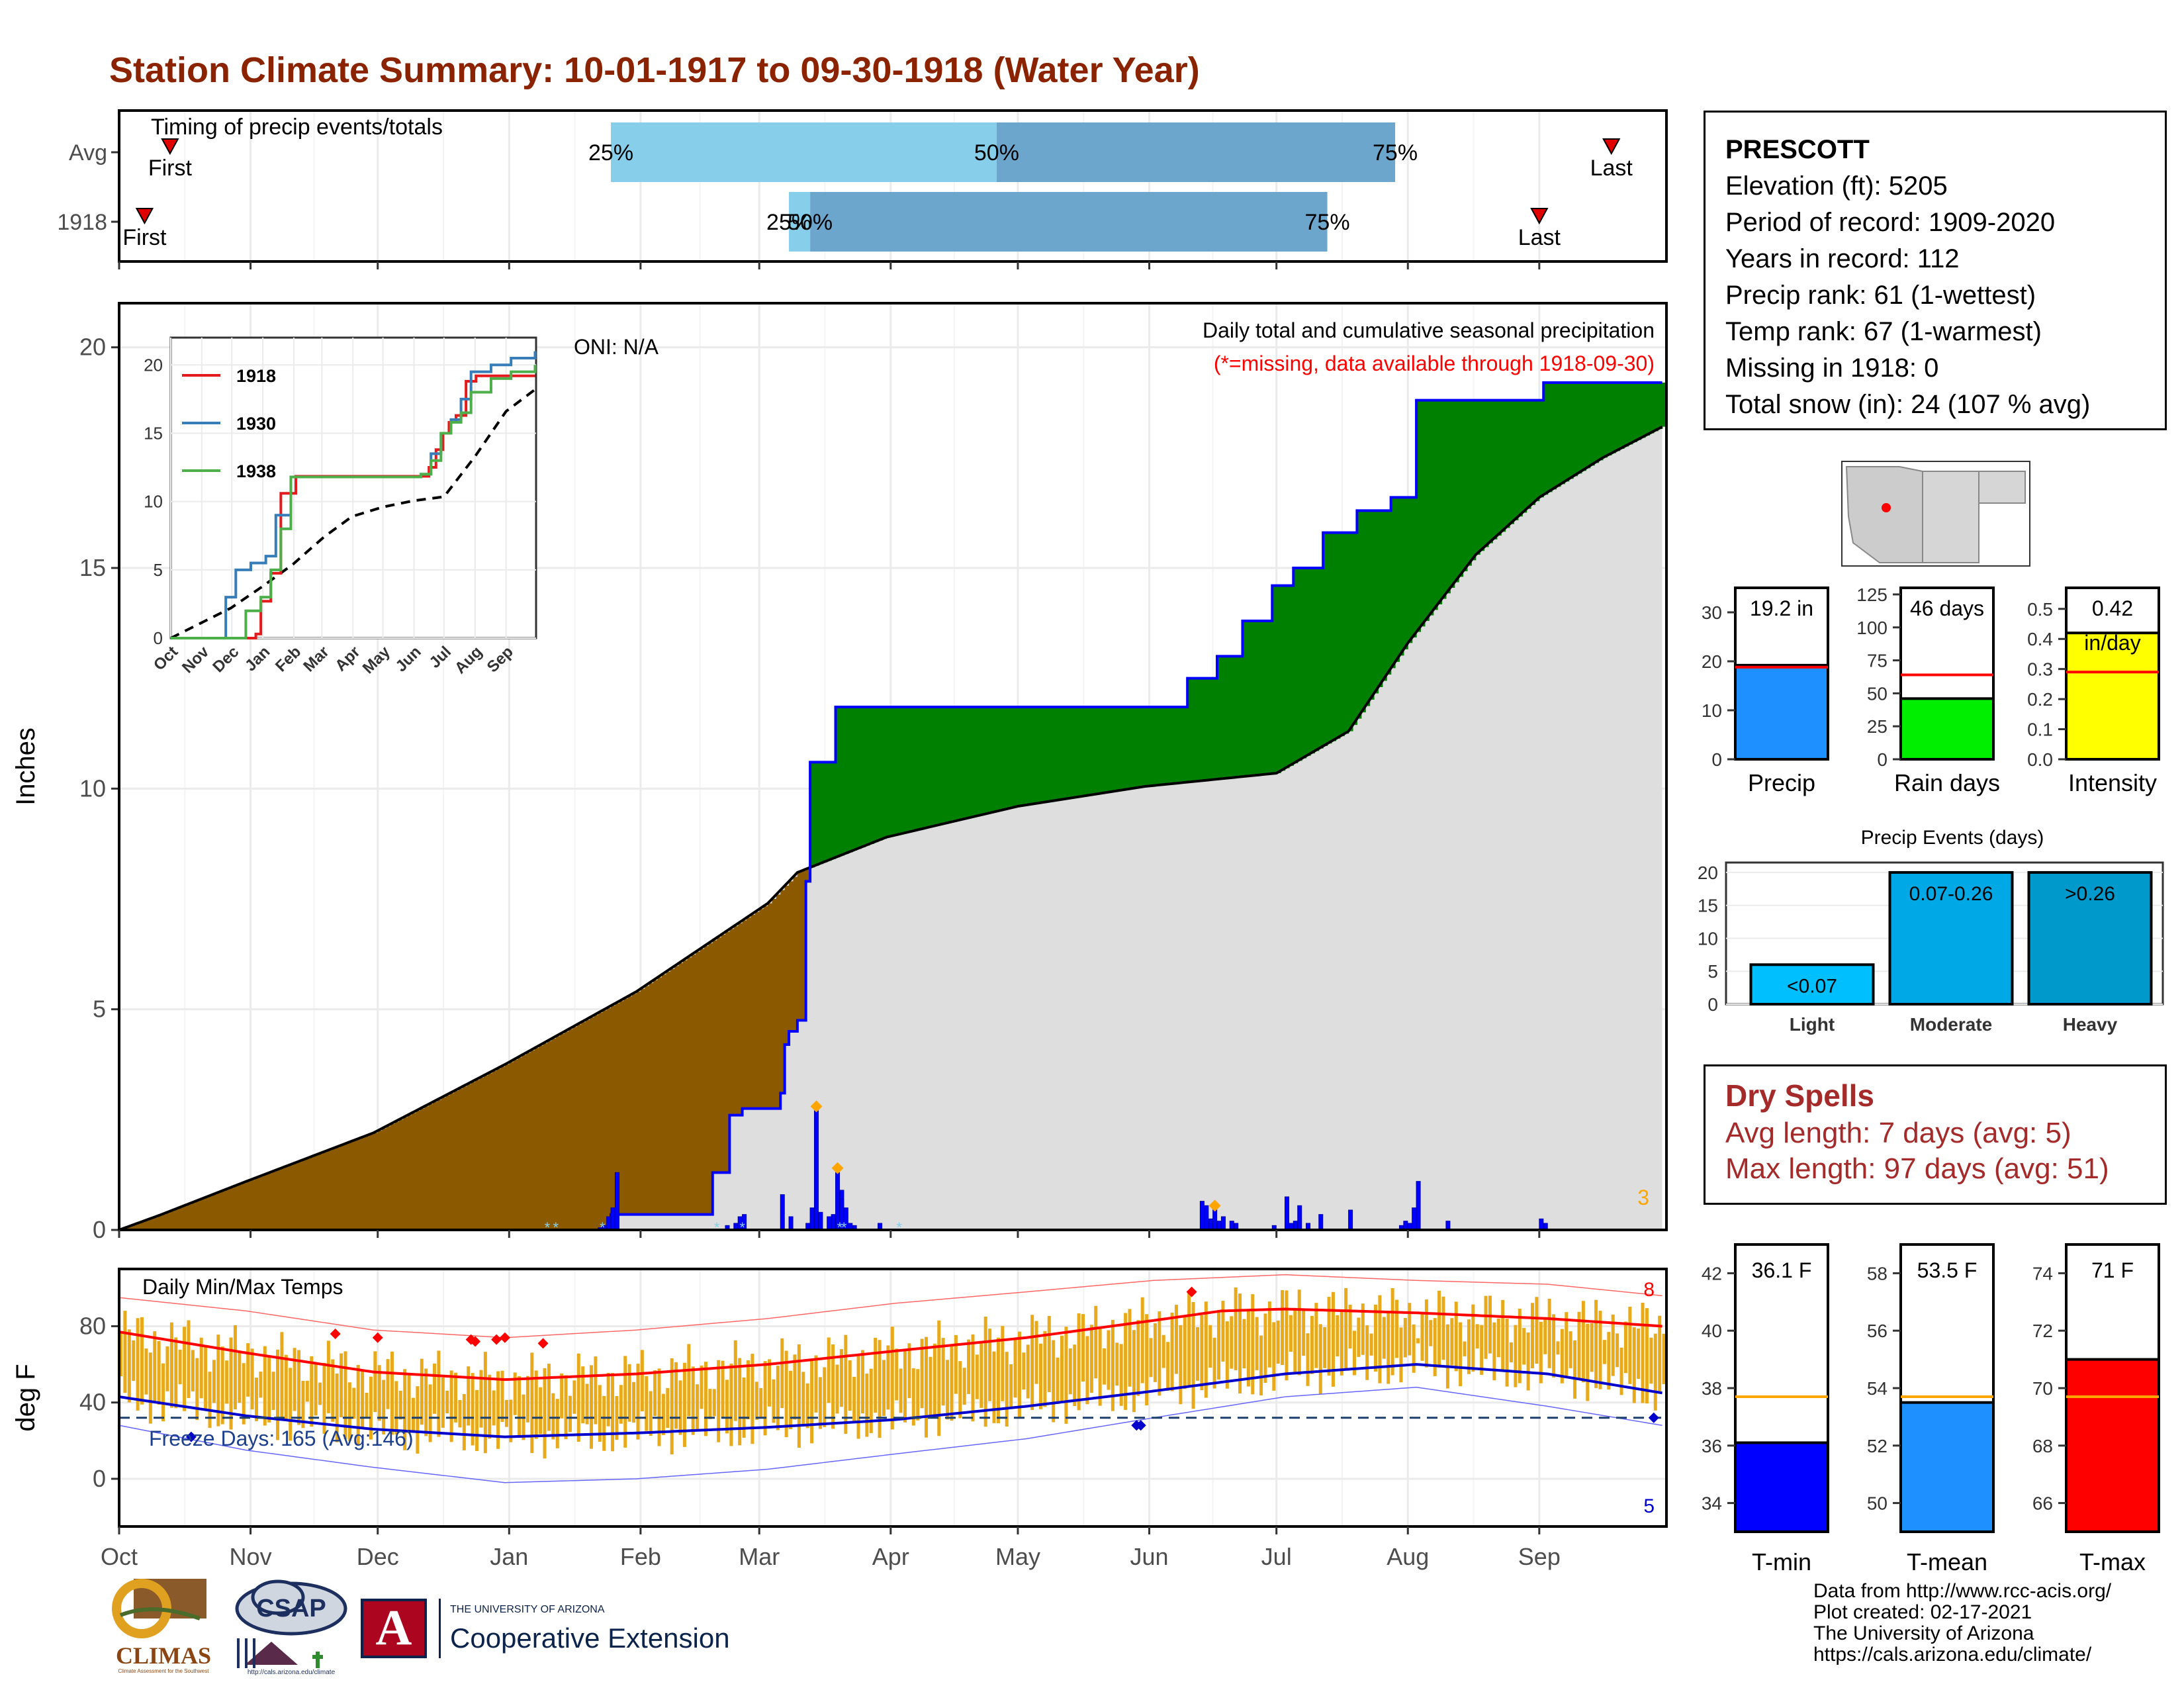 Image resolution: width=2184 pixels, height=1688 pixels. What do you see at coordinates (159, 638) in the screenshot?
I see `inset-y-tick-label: 0` at bounding box center [159, 638].